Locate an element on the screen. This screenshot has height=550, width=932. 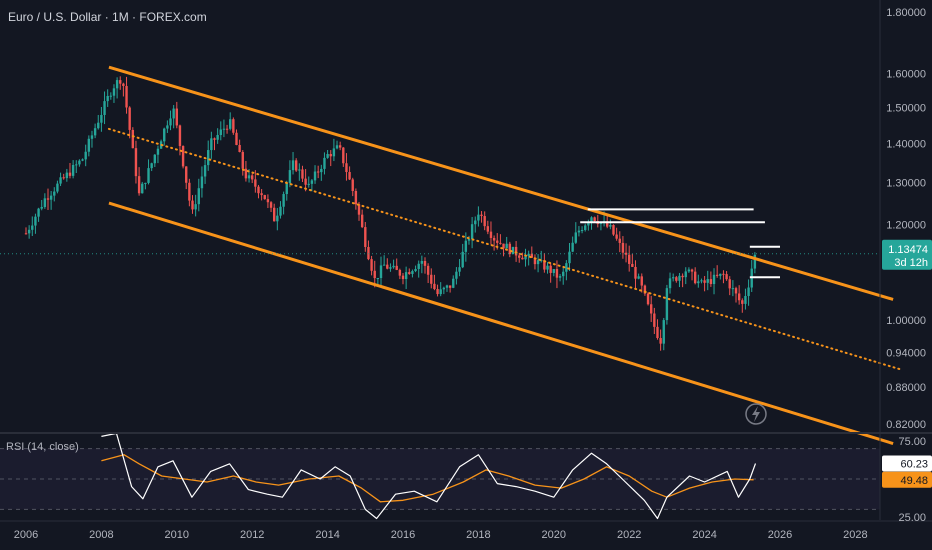
rsi-label: RSI (14, close) is located at coordinates (42, 447).